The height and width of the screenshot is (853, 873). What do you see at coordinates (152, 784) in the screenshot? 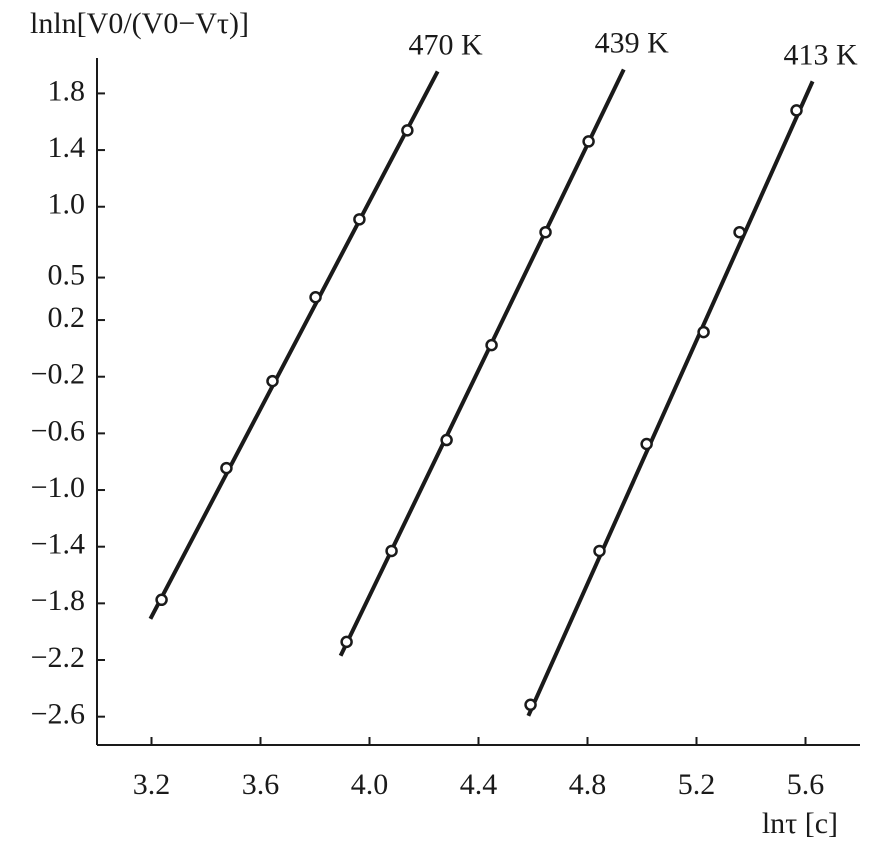
I see `x-tick-label: 3.2` at bounding box center [152, 784].